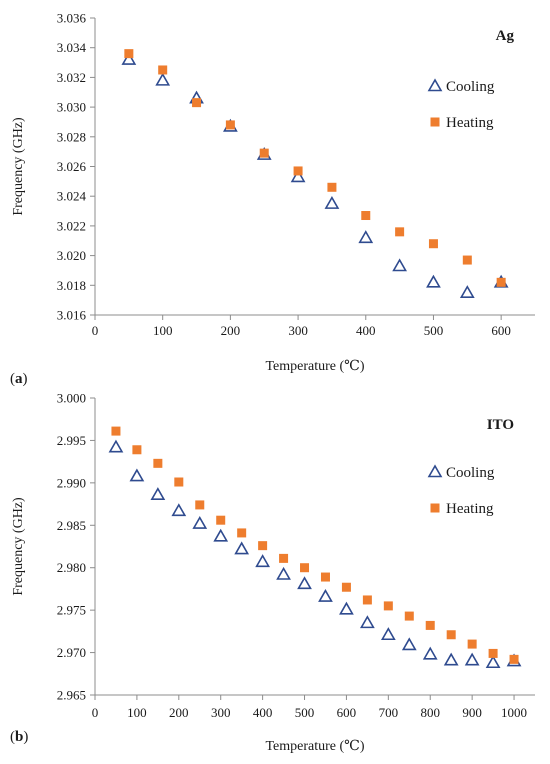 The image size is (550, 764). Describe the element at coordinates (430, 712) in the screenshot. I see `x-tick-label: 800` at that location.